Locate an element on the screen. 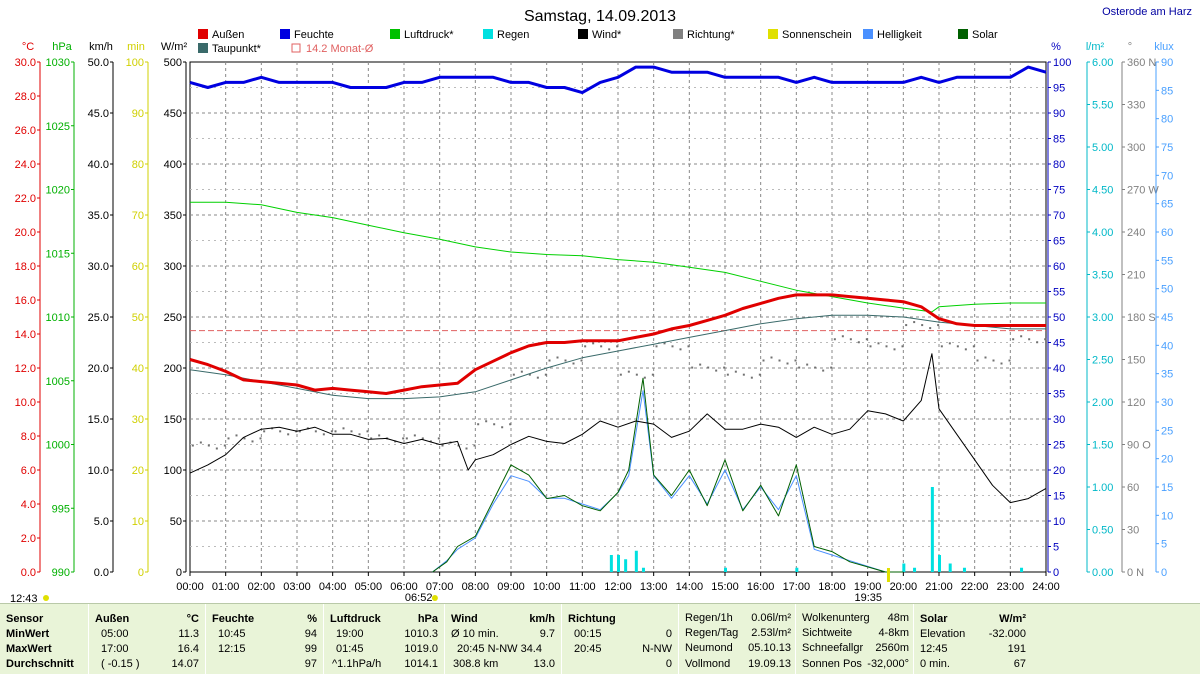  legend-label: Taupunkt* is located at coordinates (237, 49).